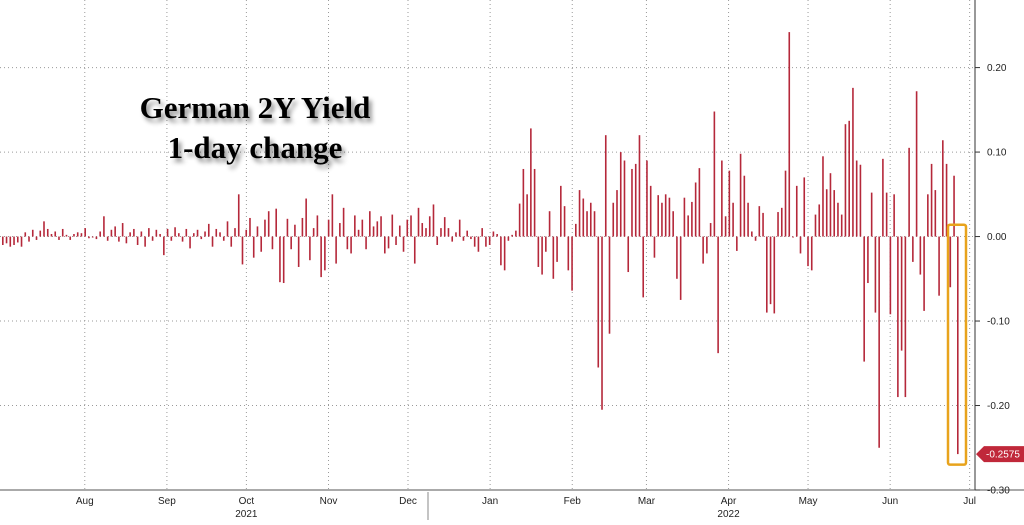  What do you see at coordinates (329, 501) in the screenshot?
I see `x-tick-label: Nov` at bounding box center [329, 501].